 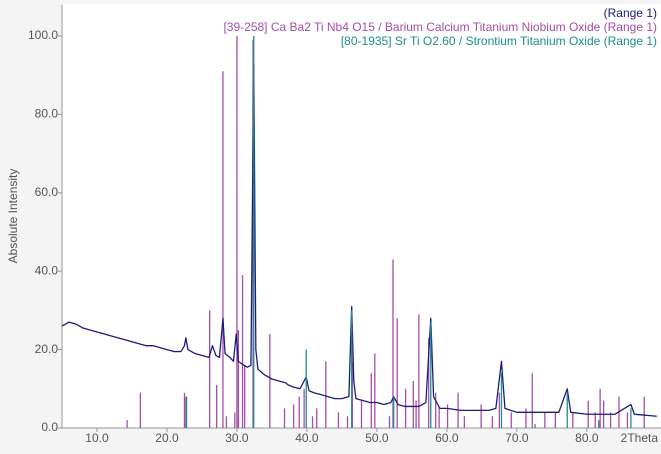 What do you see at coordinates (517, 438) in the screenshot?
I see `x-tick-label: 70.0` at bounding box center [517, 438].